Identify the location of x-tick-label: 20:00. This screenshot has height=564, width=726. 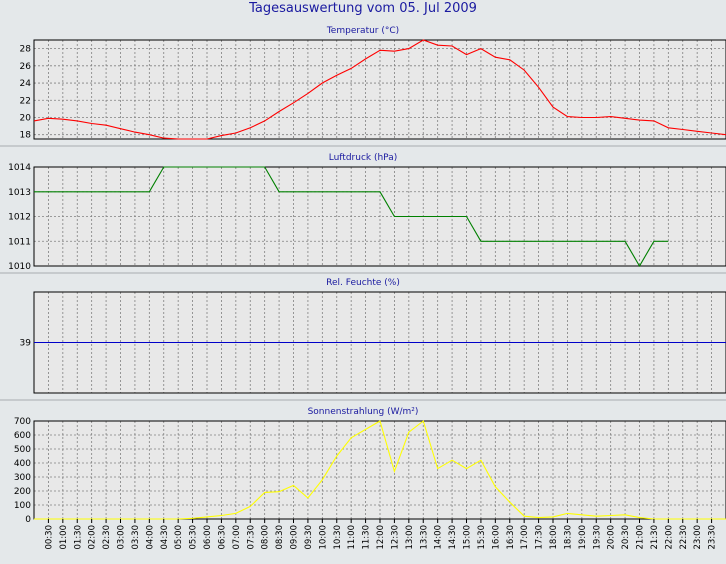
(612, 537).